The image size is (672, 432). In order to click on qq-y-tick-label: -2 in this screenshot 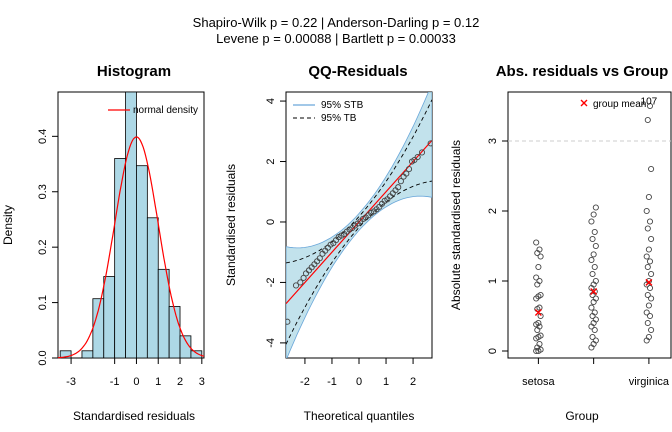, I will do `click(271, 283)`.